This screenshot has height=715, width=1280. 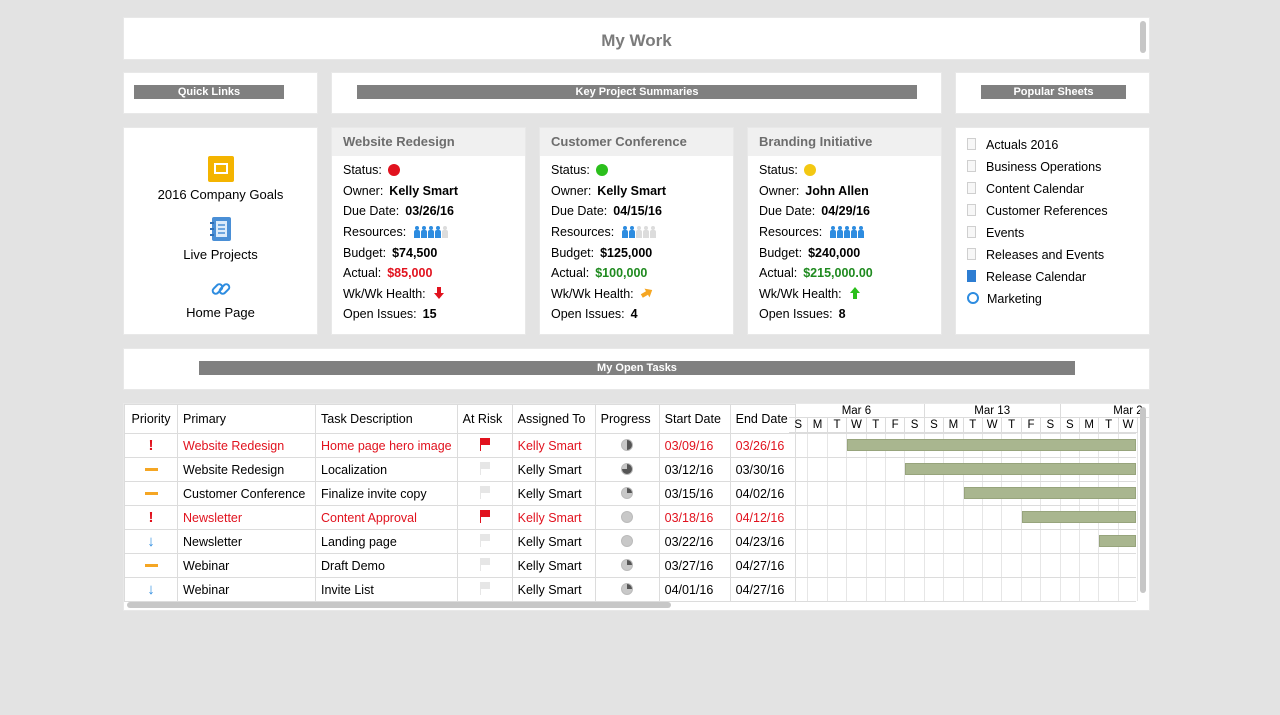 I want to click on resources-people-icon, so click(x=639, y=233).